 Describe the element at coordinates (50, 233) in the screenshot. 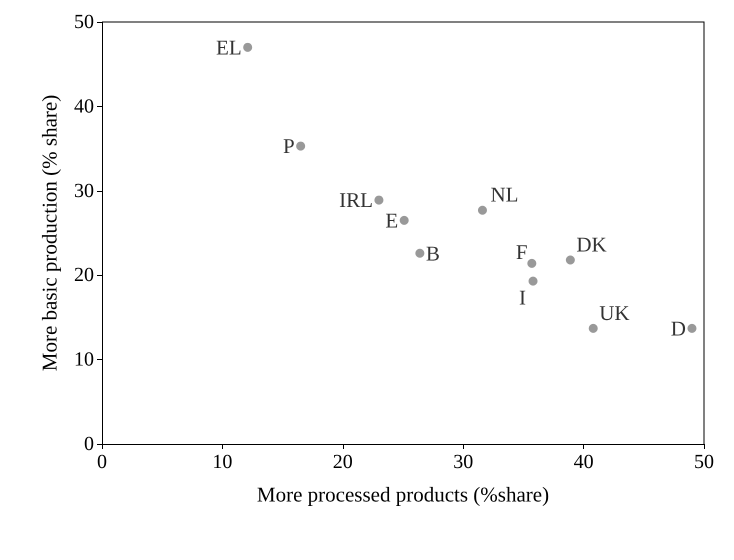

I see `y-axis-title: More basic production (% share)` at that location.